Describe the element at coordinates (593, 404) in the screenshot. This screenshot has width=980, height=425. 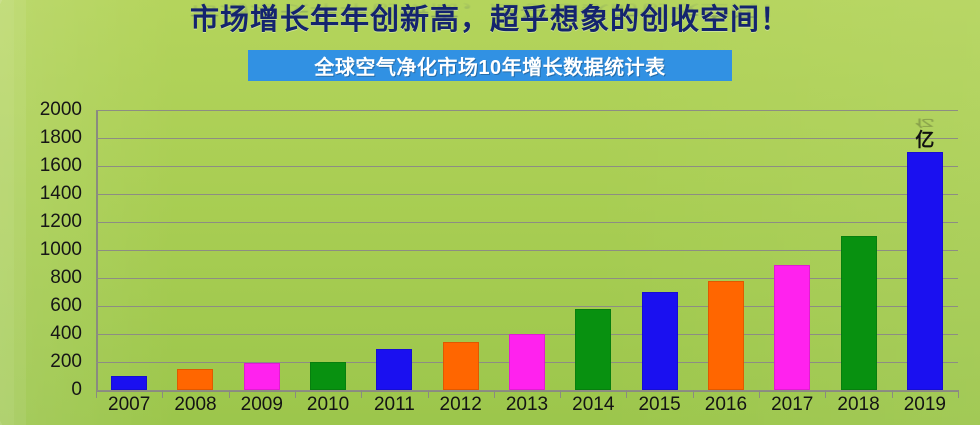
I see `x-axis-tick-label: 2014` at that location.